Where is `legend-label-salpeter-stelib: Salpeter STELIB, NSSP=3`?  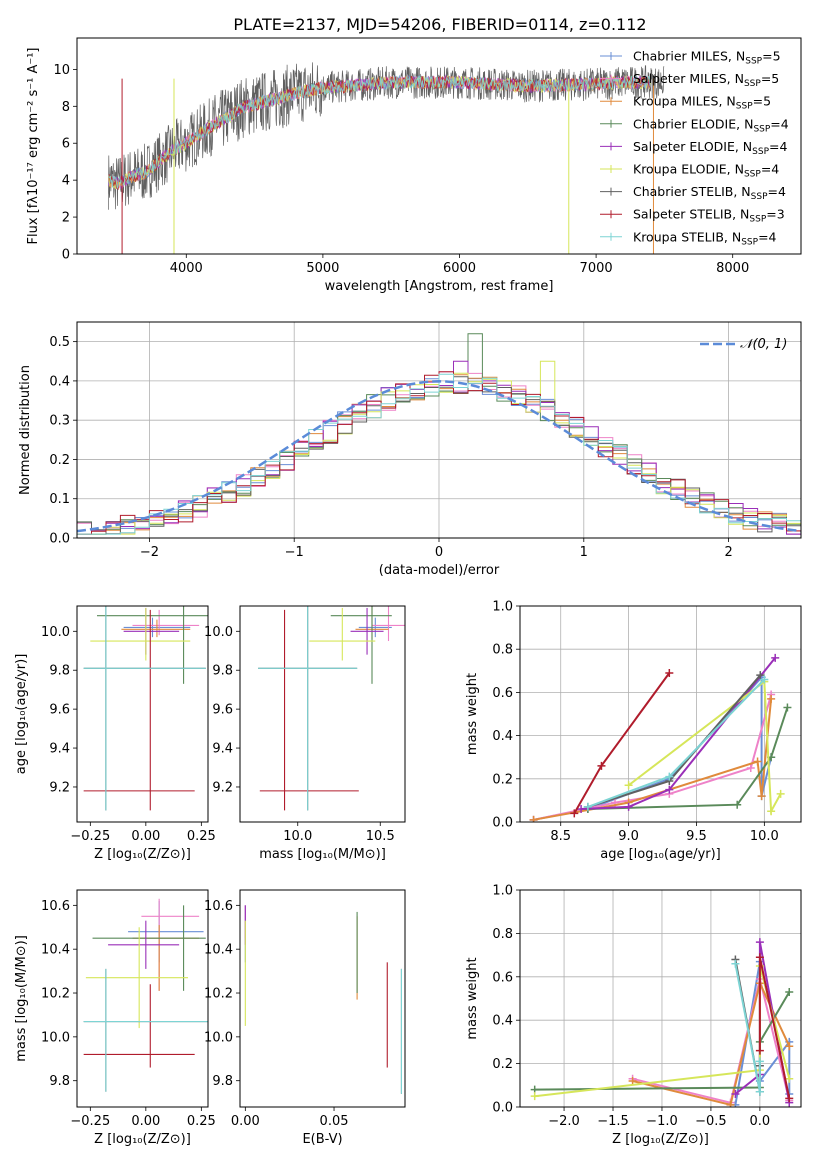
legend-label-salpeter-stelib: Salpeter STELIB, NSSP=3 is located at coordinates (709, 216).